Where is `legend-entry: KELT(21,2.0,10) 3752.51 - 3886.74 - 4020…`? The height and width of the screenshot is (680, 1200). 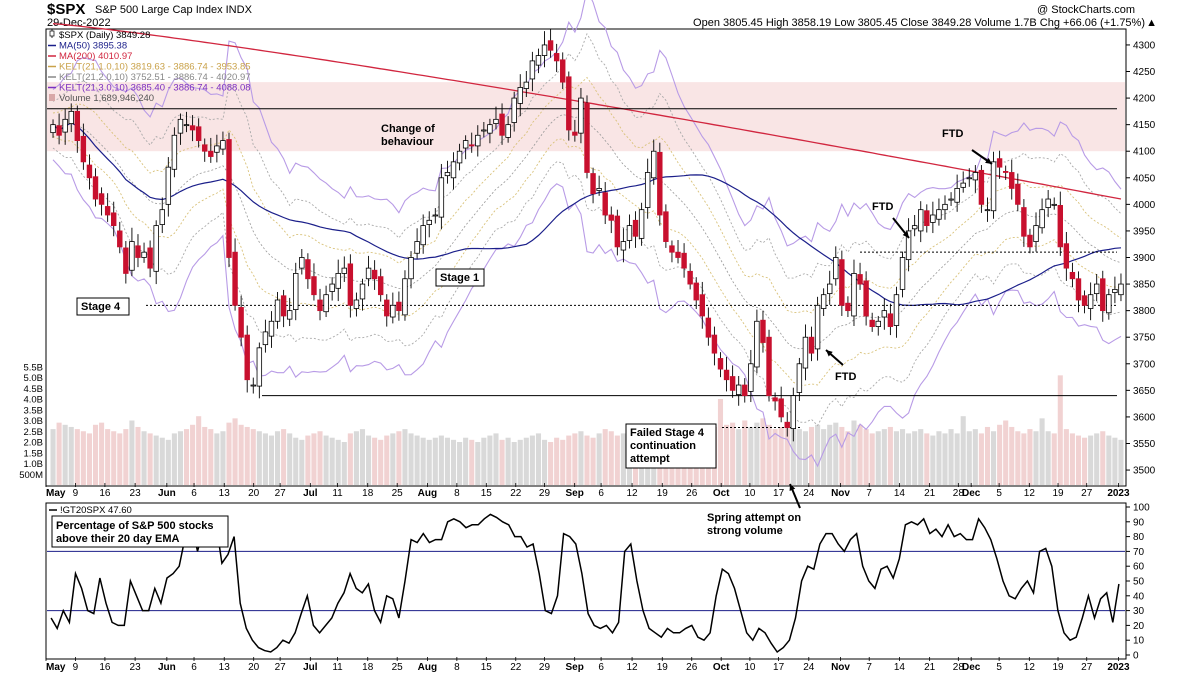 legend-entry: KELT(21,2.0,10) 3752.51 - 3886.74 - 4020… is located at coordinates (155, 77).